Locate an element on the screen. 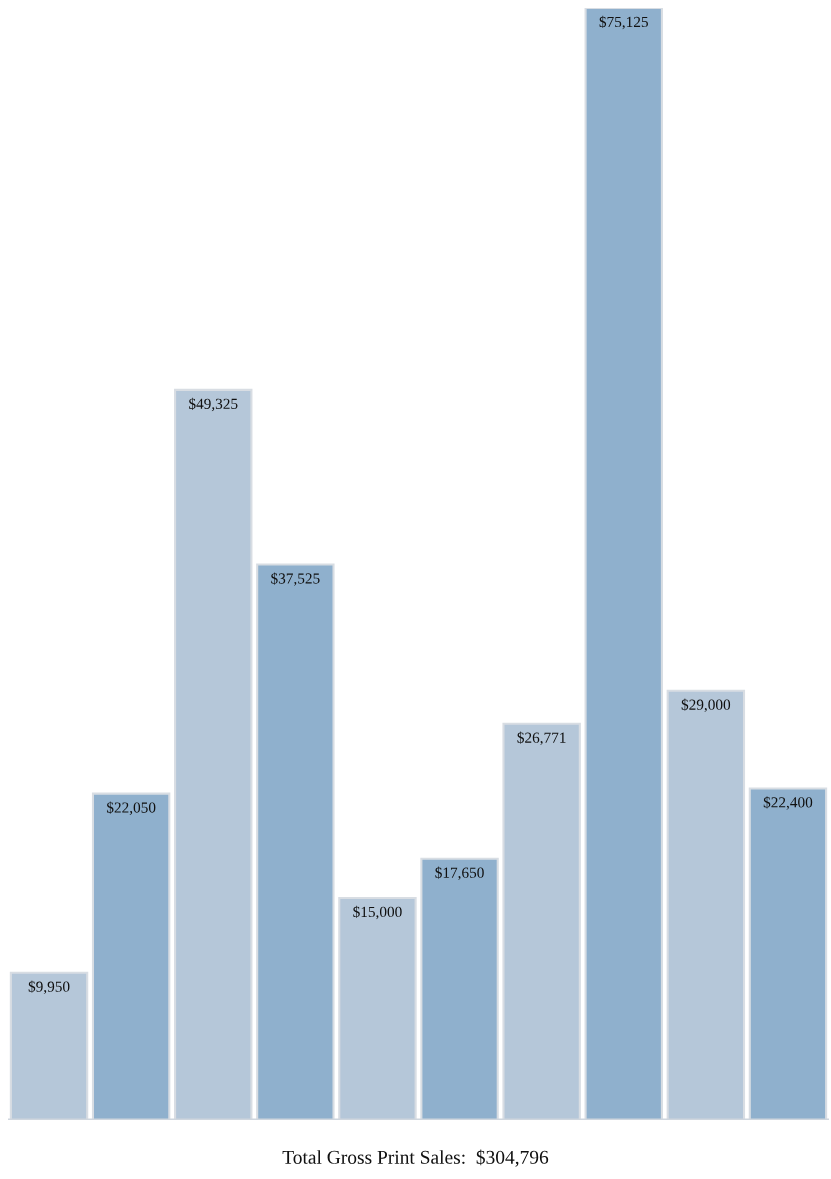  data-label: $49,325 is located at coordinates (213, 404).